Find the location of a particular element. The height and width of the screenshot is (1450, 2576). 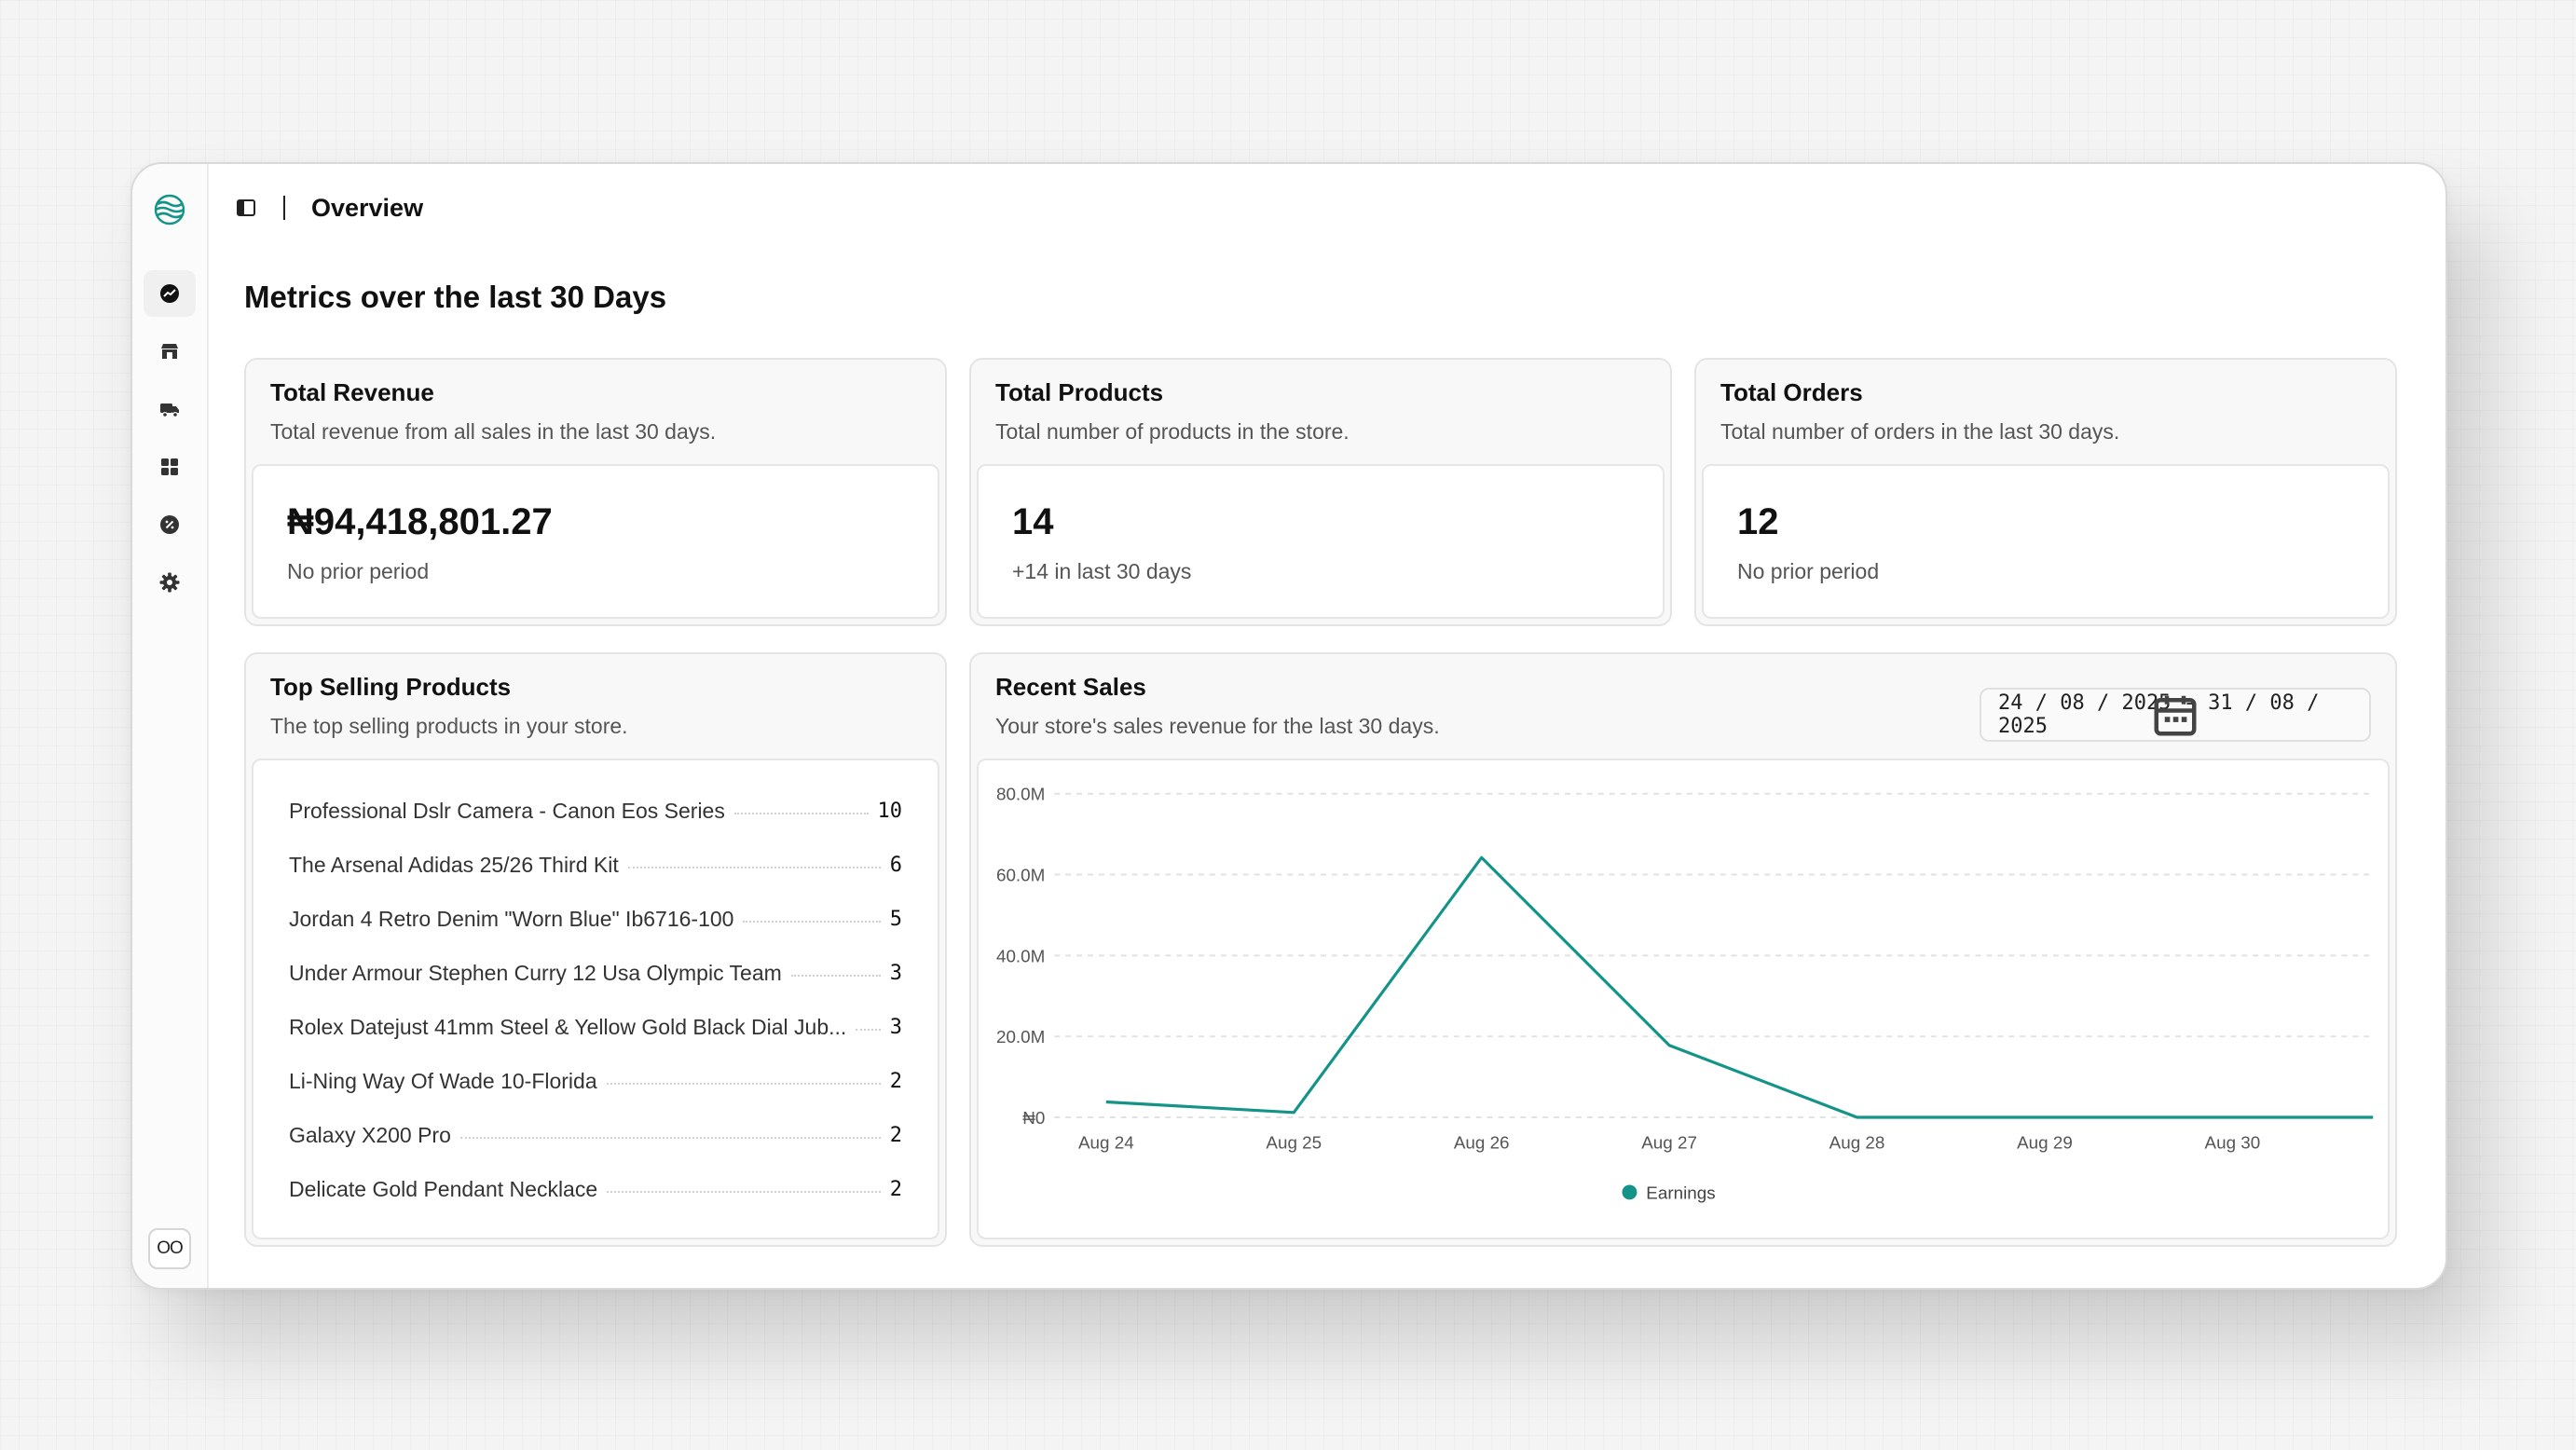

product-count: 6 is located at coordinates (895, 865).